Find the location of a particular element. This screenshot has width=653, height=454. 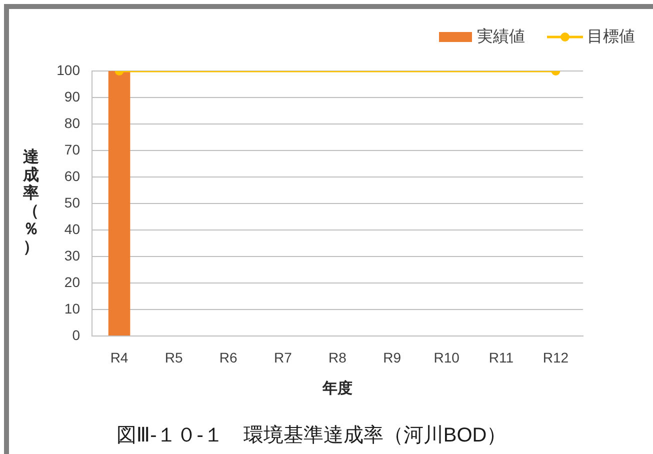

x-axis-title: 年度 is located at coordinates (337, 388).